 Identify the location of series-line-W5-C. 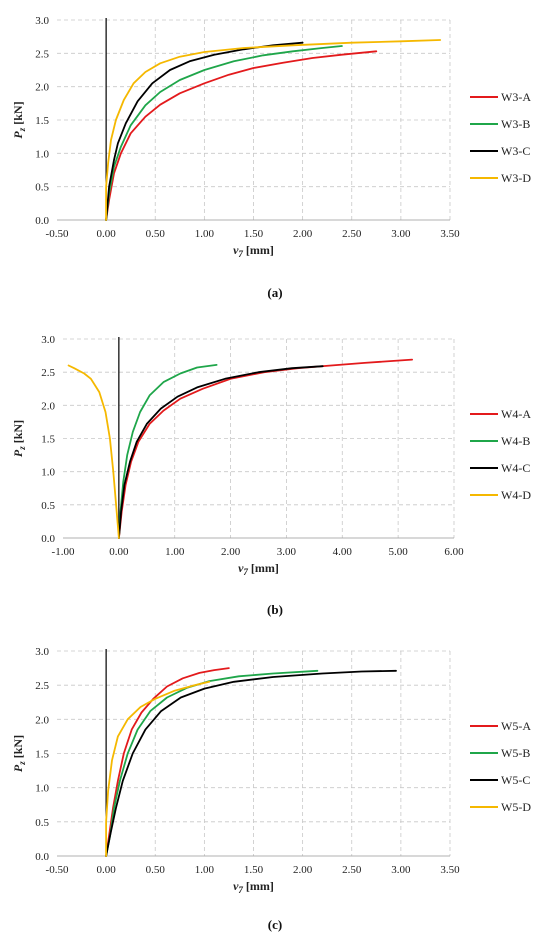
(251, 763).